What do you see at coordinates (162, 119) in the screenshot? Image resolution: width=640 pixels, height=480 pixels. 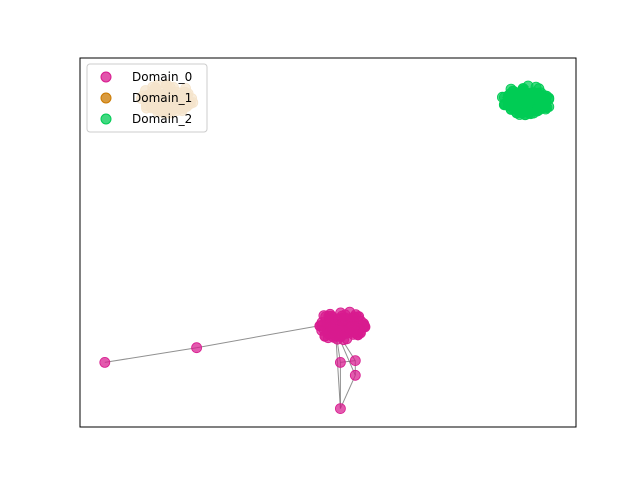 I see `legend-label-domain-2: Domain_2` at bounding box center [162, 119].